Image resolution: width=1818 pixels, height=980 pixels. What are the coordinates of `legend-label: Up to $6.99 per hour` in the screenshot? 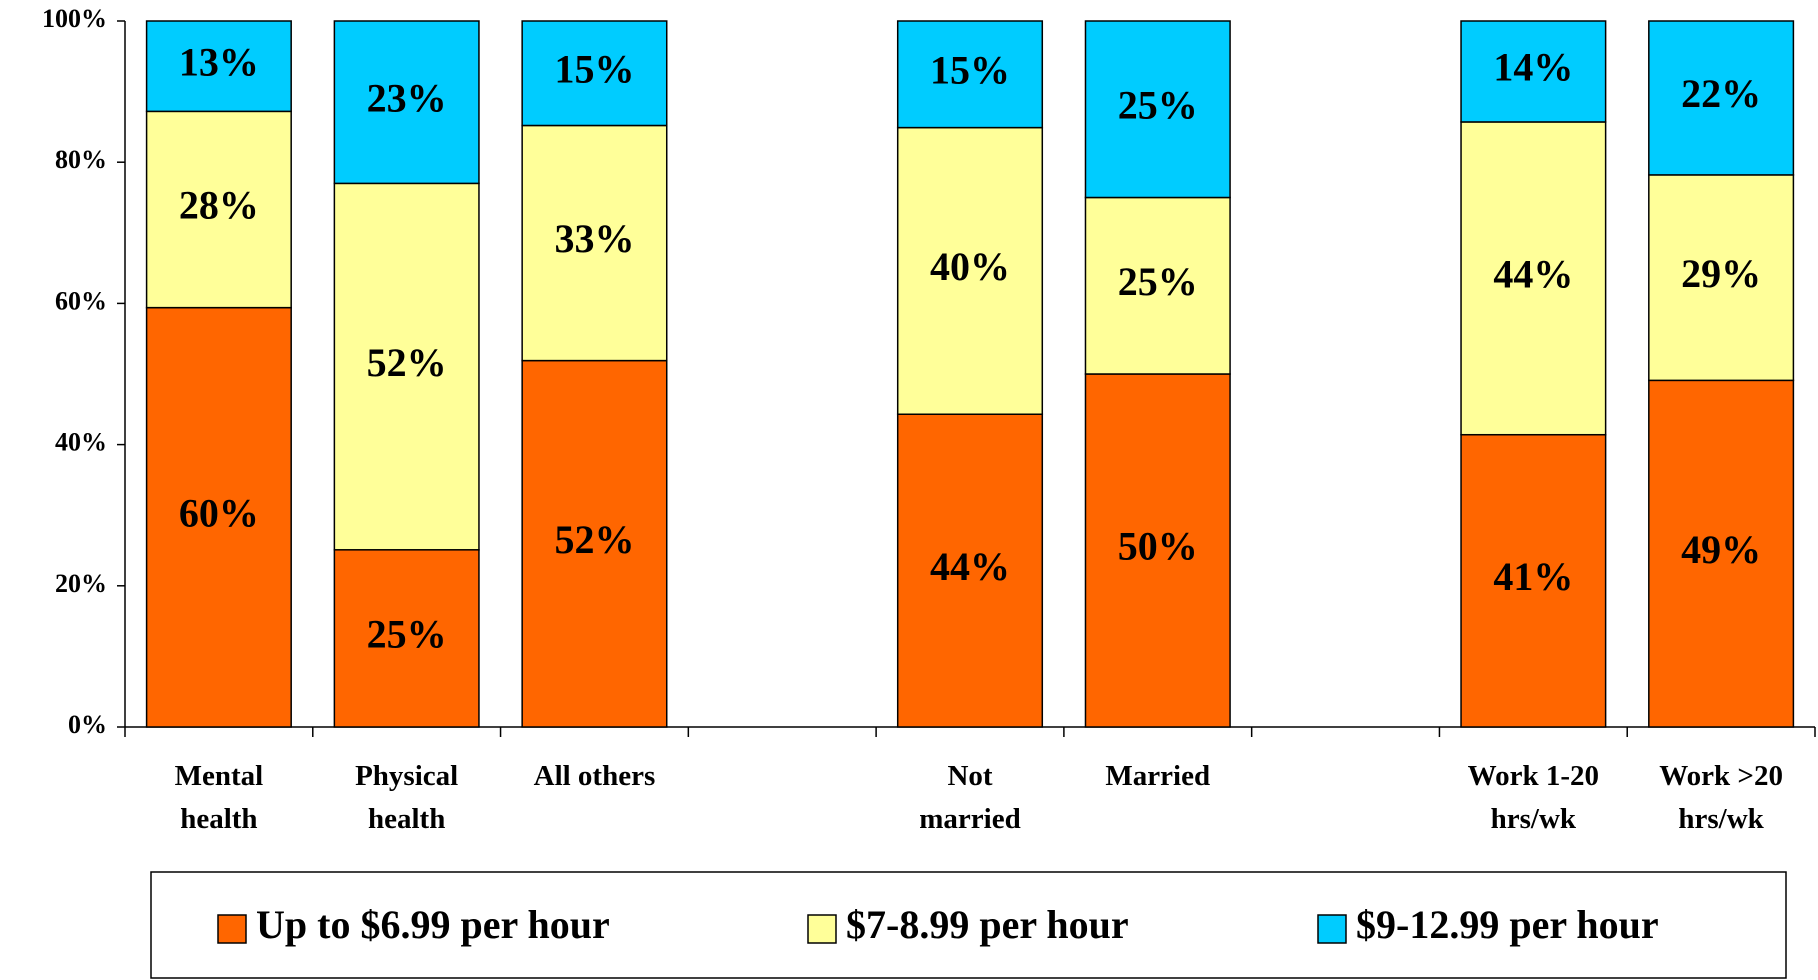 It's located at (433, 924).